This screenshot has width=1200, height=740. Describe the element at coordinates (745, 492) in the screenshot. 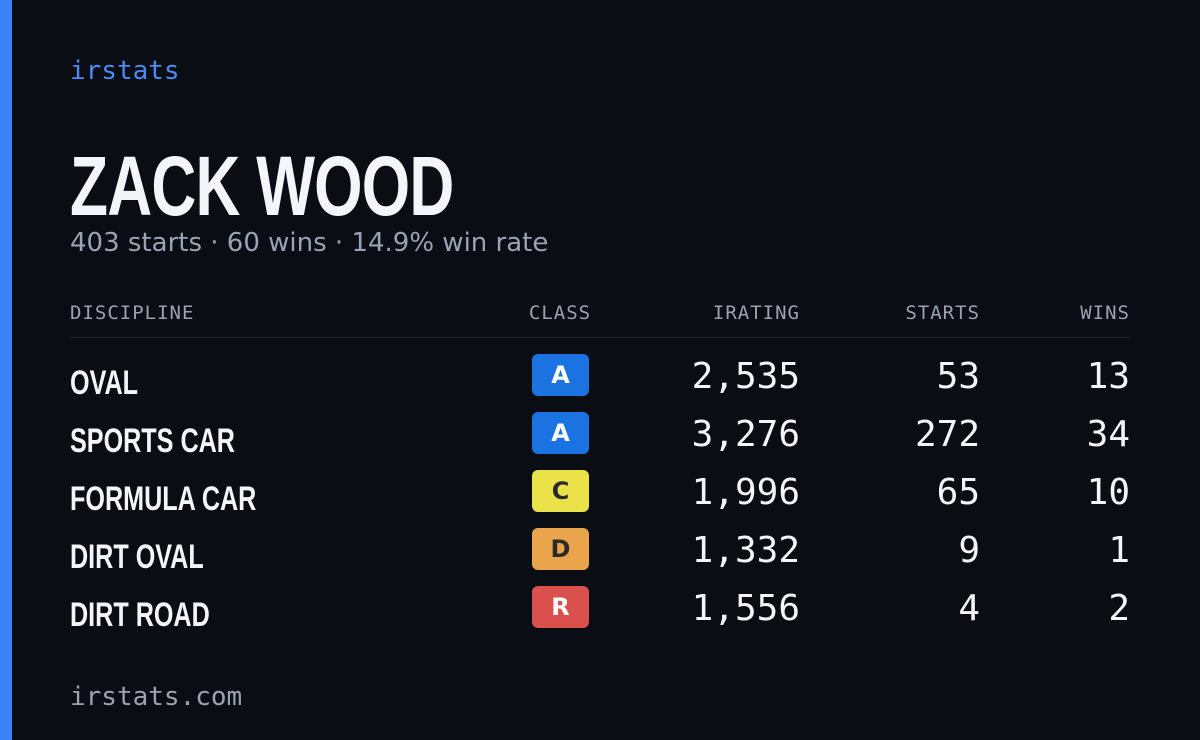

I see `irating: 1,996` at that location.